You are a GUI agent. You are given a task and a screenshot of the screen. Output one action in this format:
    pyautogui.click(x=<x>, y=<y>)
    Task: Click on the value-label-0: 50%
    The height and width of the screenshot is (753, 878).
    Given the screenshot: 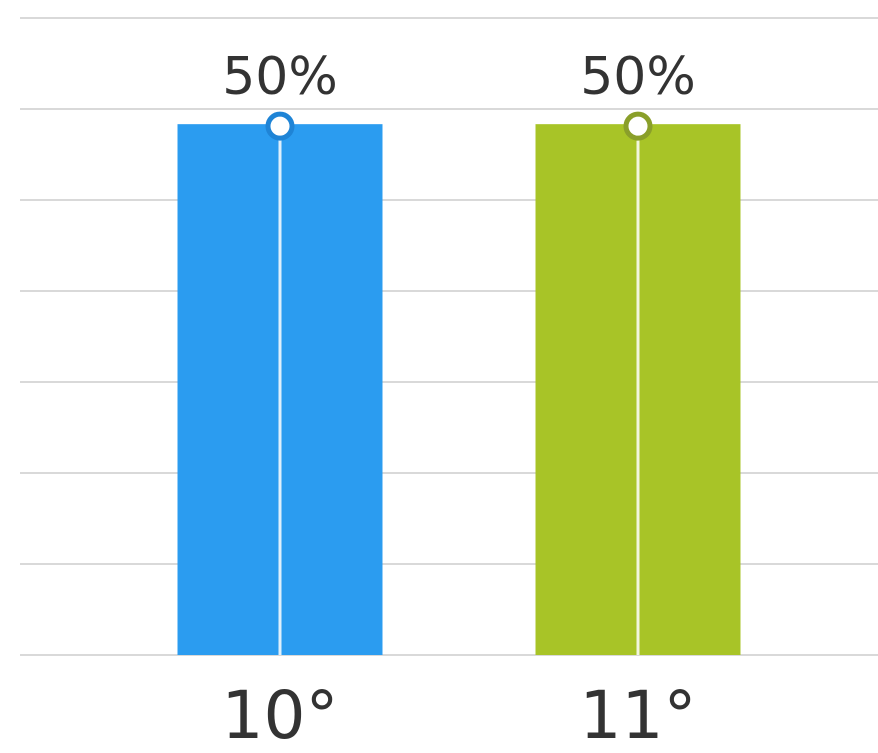 What is the action you would take?
    pyautogui.click(x=280, y=77)
    